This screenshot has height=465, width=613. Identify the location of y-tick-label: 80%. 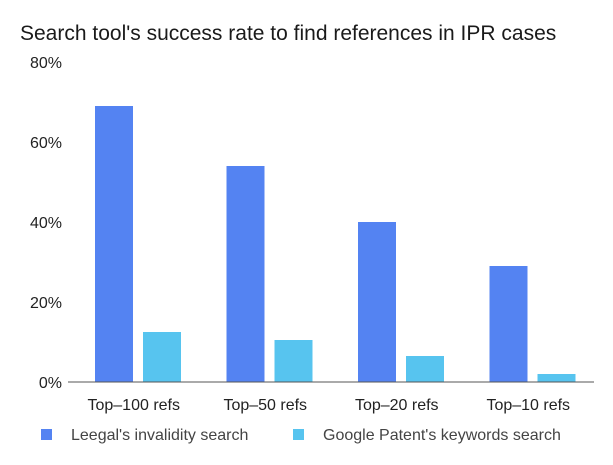
(46, 63).